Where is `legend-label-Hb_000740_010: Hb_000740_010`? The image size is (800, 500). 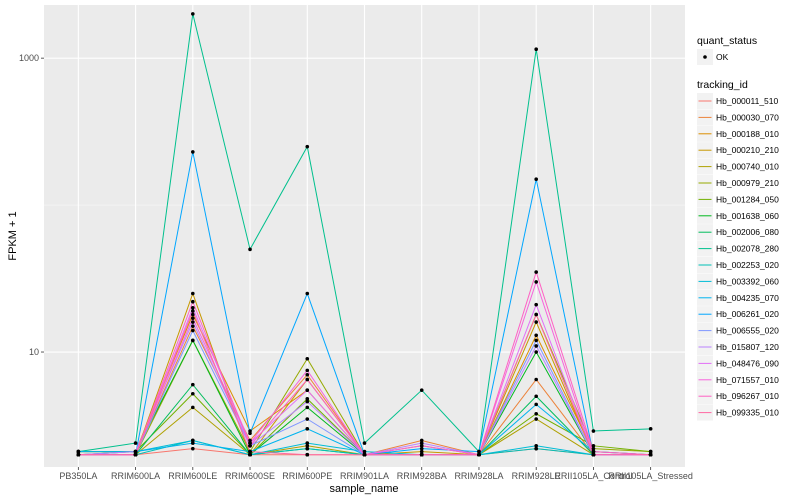
legend-label-Hb_000740_010: Hb_000740_010 is located at coordinates (747, 167).